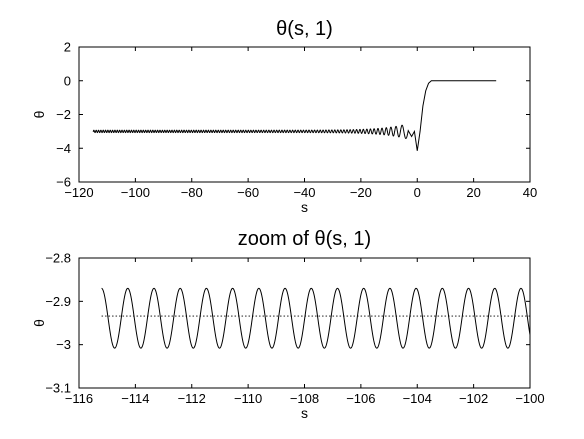 The width and height of the screenshot is (584, 439). I want to click on top-x-tick-label: 0, so click(417, 192).